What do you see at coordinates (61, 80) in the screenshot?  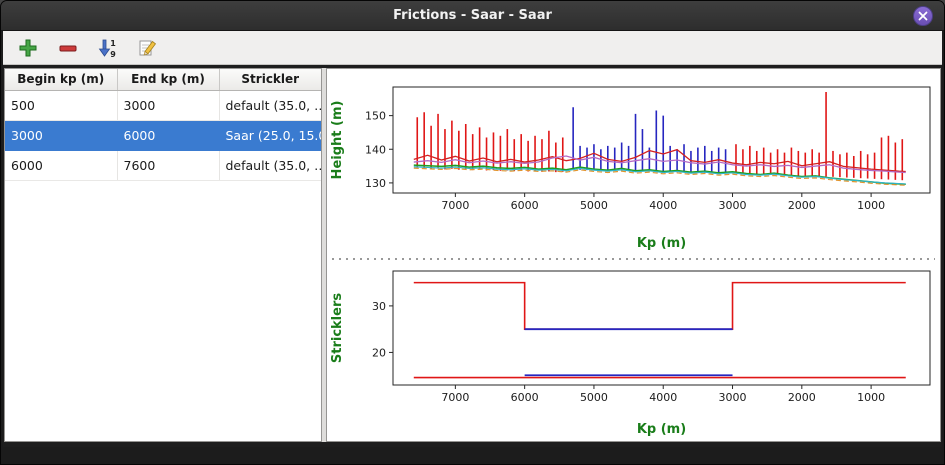 I see `column-header-begin-kp: Begin kp (m)` at bounding box center [61, 80].